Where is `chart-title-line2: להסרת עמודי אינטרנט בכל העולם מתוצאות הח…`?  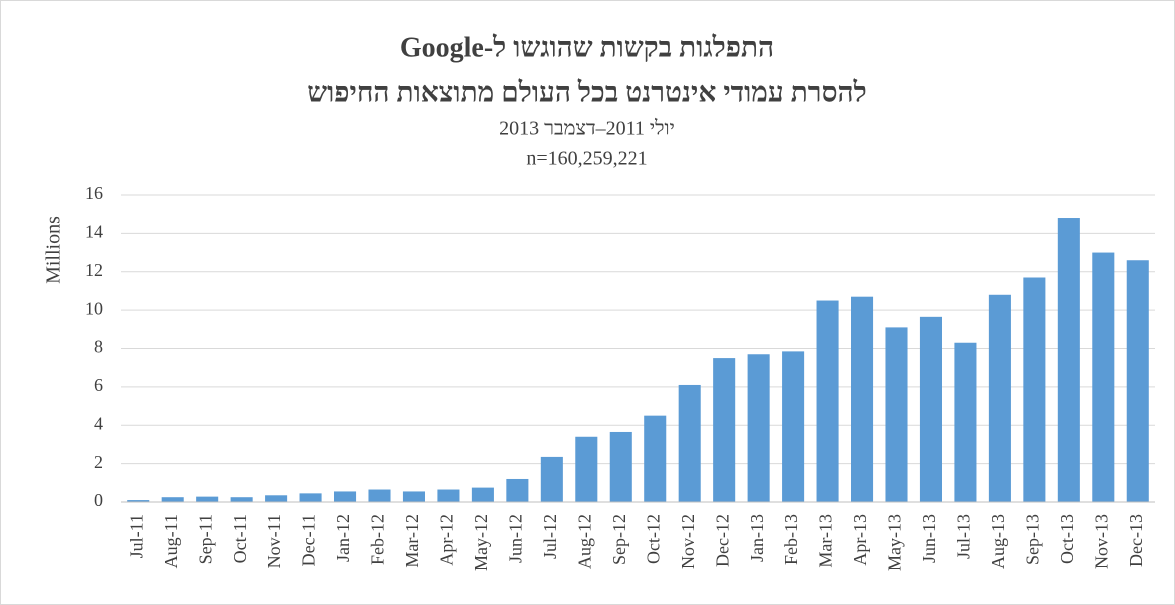 chart-title-line2: להסרת עמודי אינטרנט בכל העולם מתוצאות הח… is located at coordinates (586, 92).